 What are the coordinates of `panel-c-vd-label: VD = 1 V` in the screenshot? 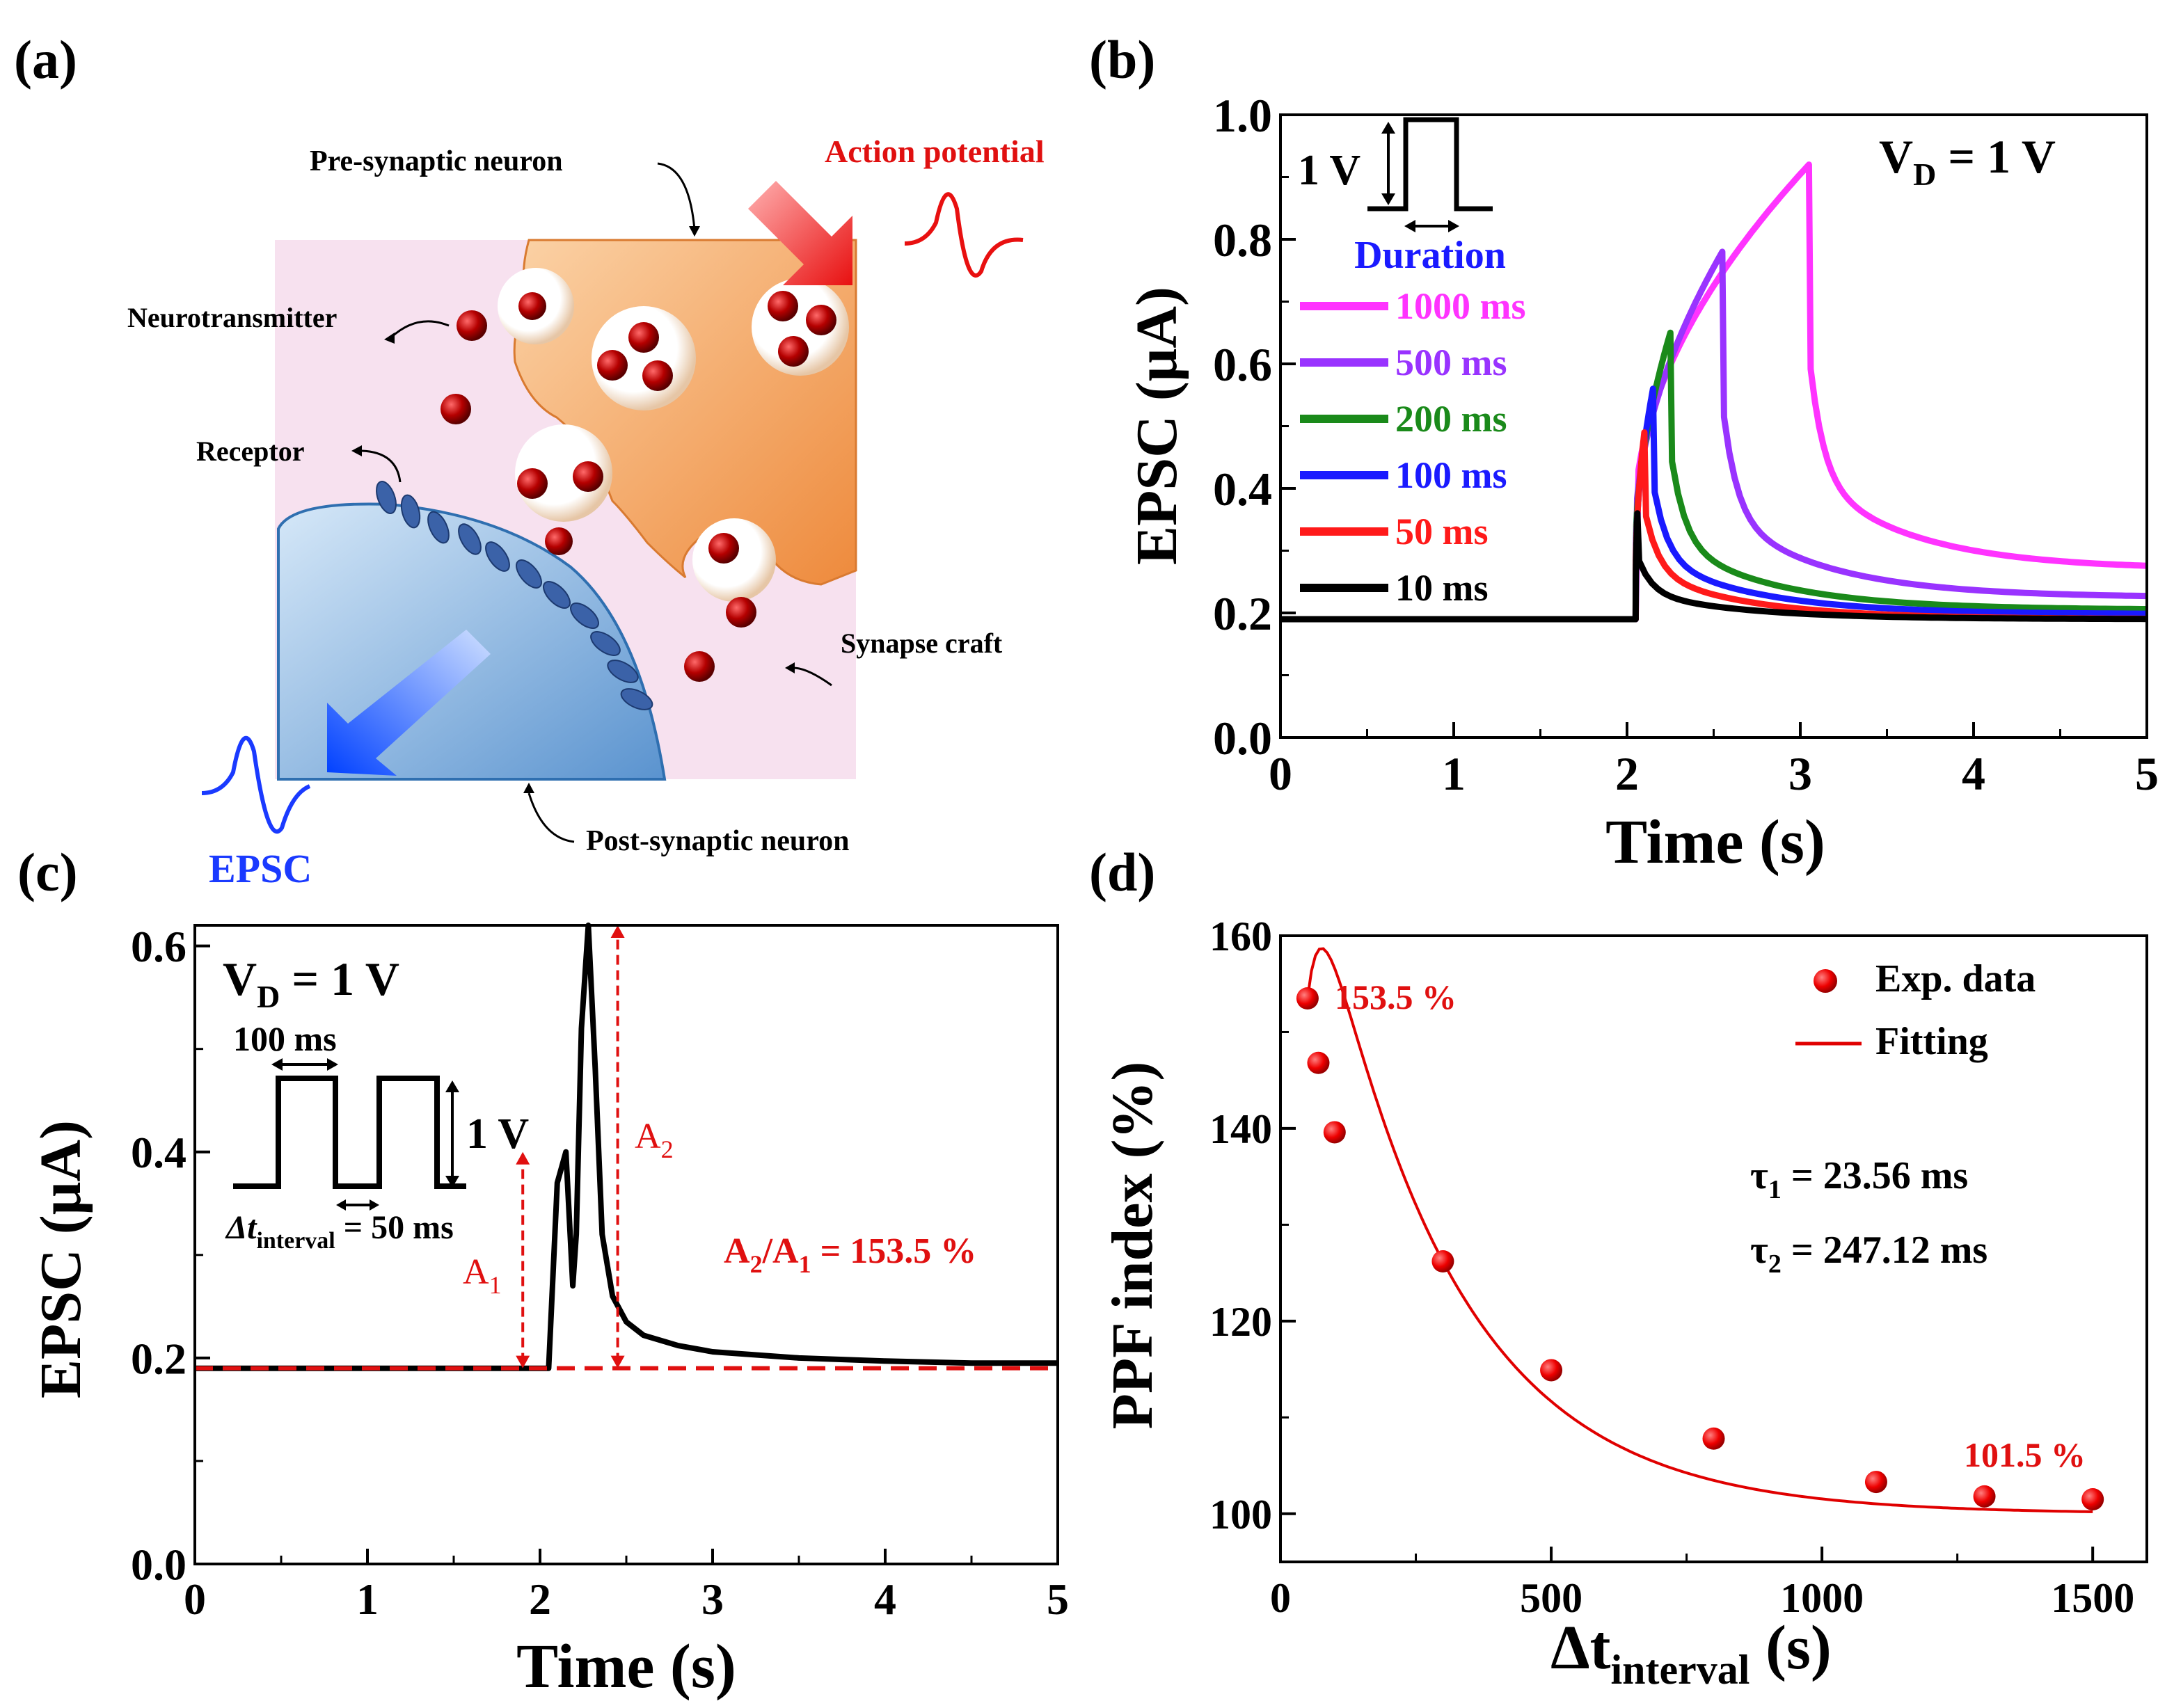 It's located at (311, 983).